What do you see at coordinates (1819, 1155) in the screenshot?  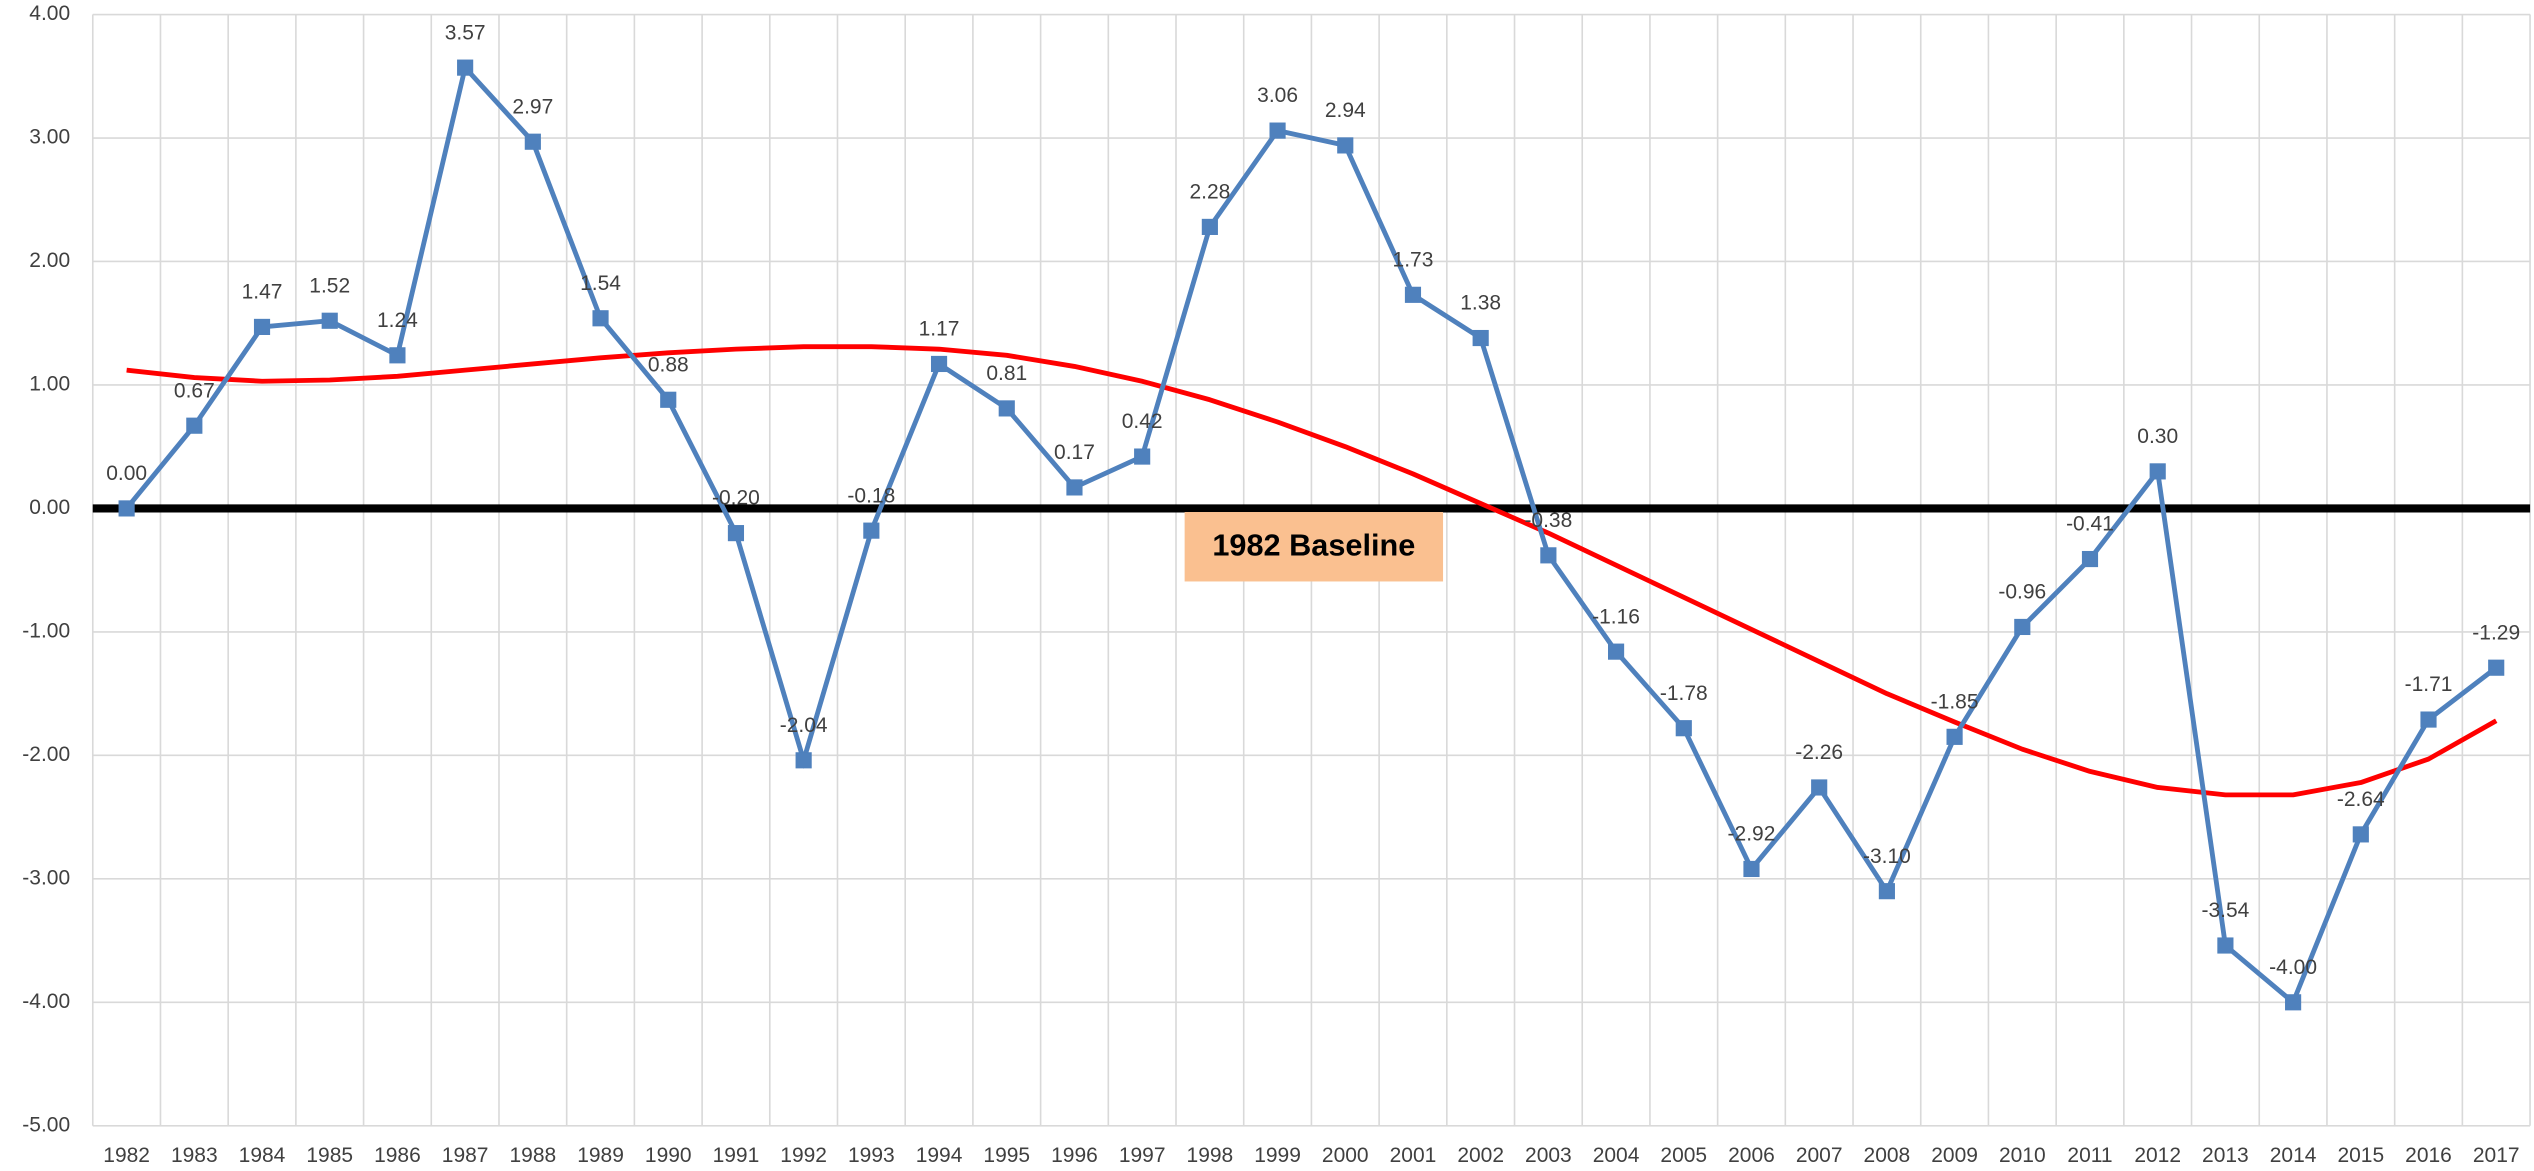 I see `x-tick-label: 2007` at bounding box center [1819, 1155].